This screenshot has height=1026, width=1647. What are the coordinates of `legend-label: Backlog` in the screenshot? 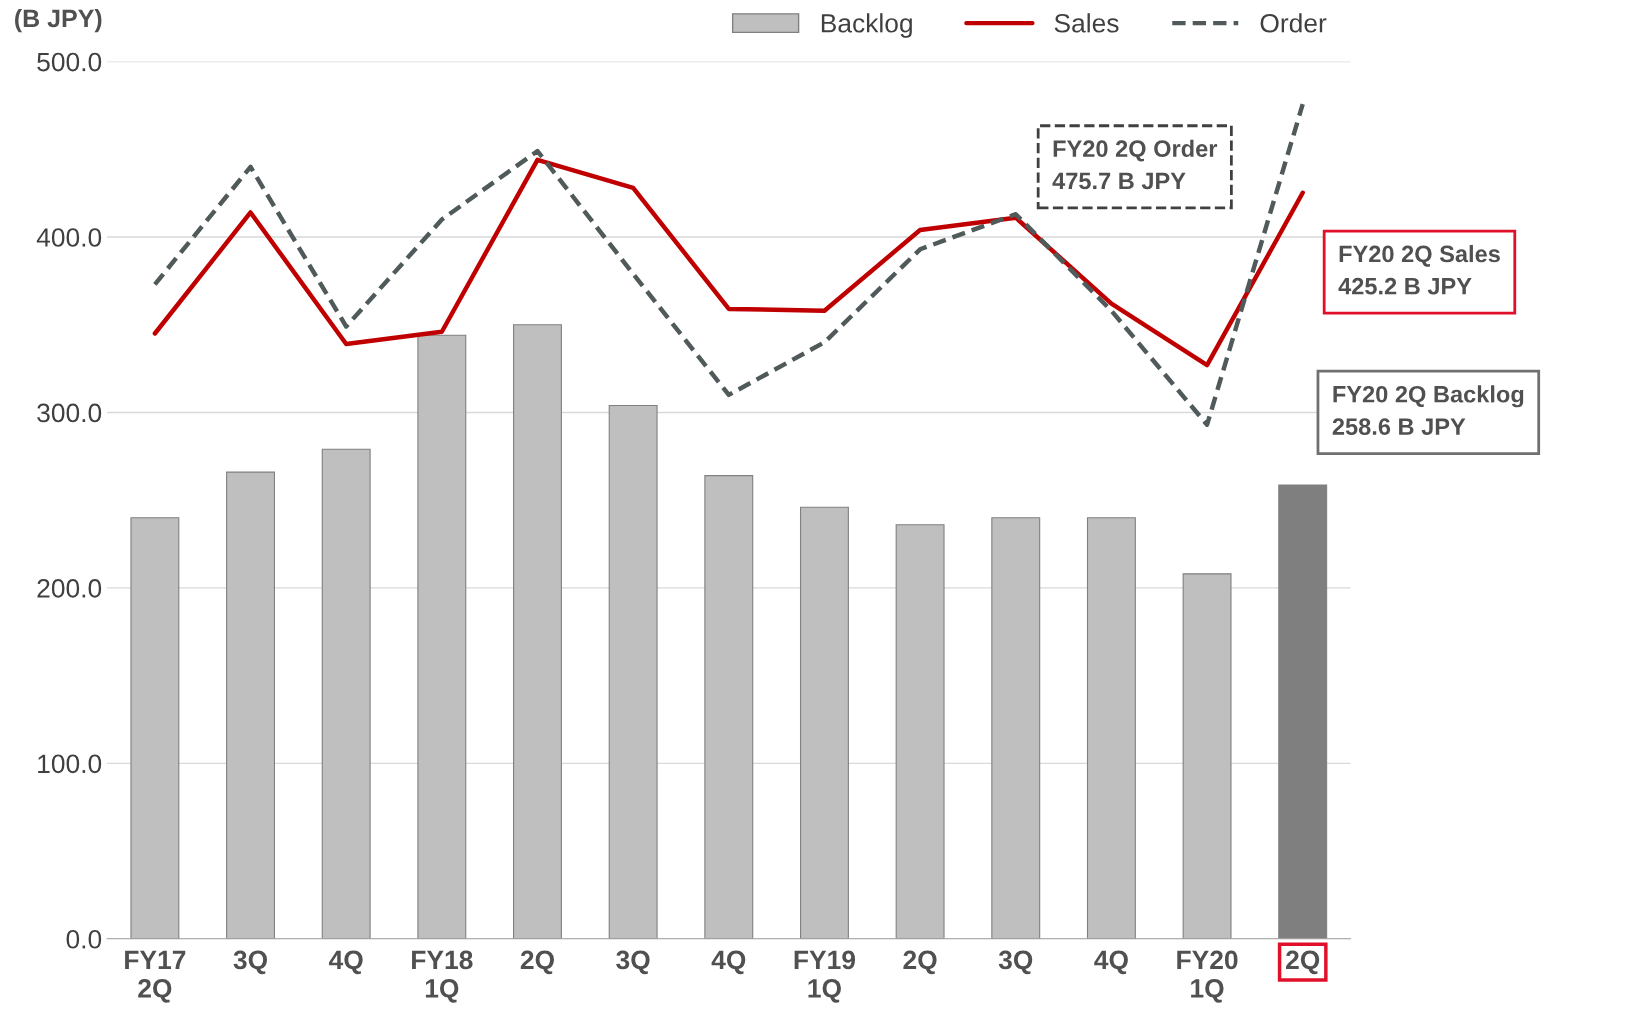 It's located at (866, 25).